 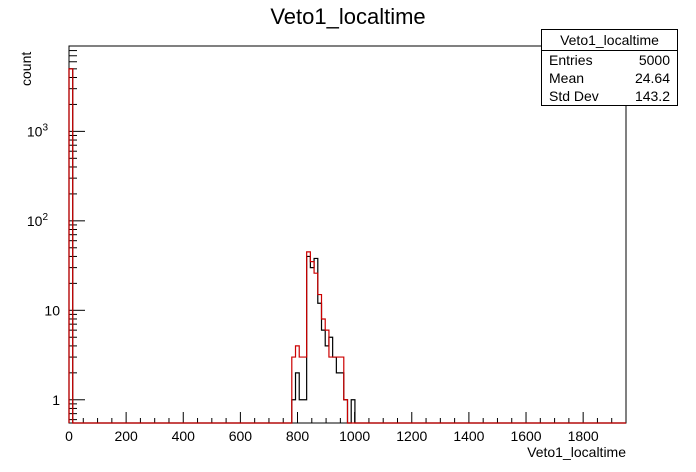 I want to click on x-tick-label: 400, so click(x=184, y=436).